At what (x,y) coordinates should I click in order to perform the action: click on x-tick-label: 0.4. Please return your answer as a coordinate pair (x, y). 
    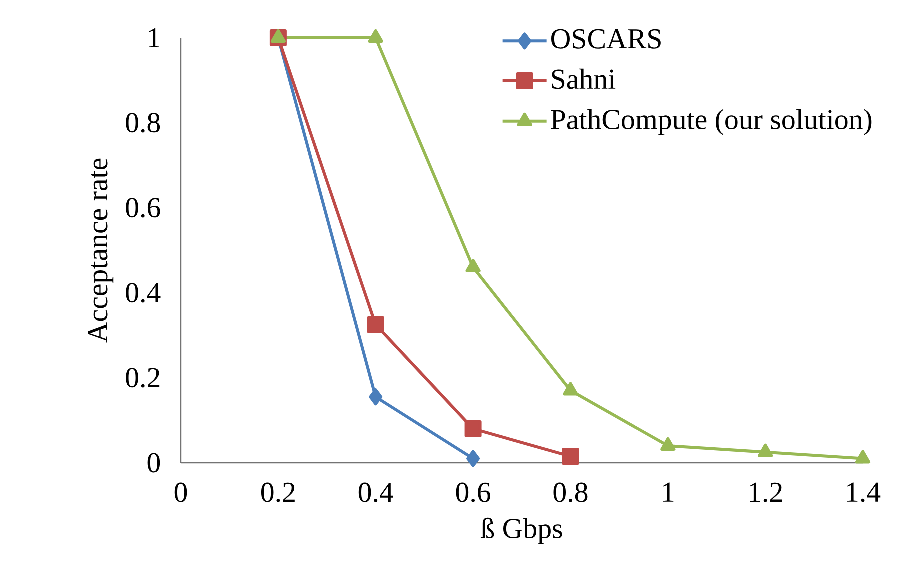
    Looking at the image, I should click on (376, 492).